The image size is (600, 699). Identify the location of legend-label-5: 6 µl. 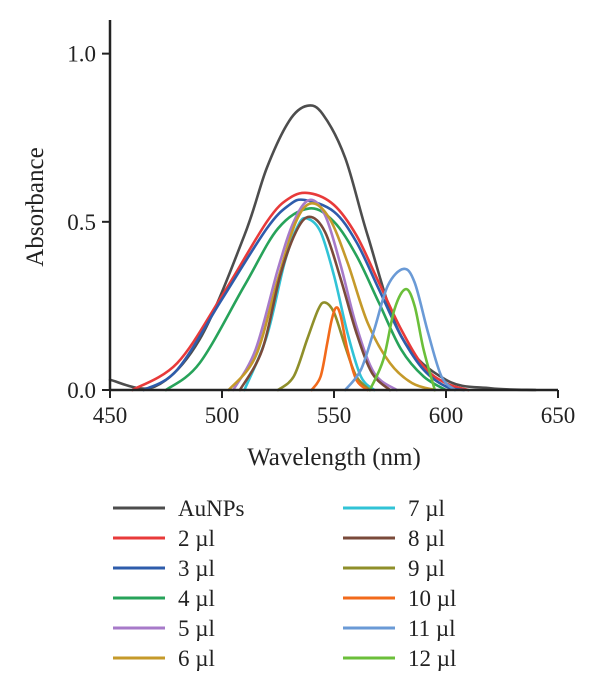
(196, 658).